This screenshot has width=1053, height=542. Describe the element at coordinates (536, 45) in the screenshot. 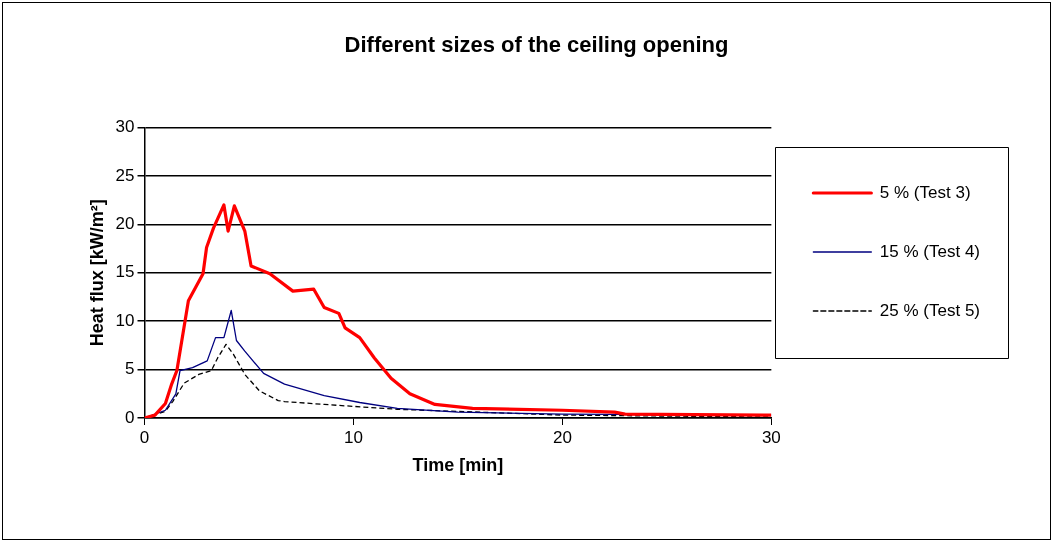

I see `chart-title: Different sizes of the ceiling opening` at that location.